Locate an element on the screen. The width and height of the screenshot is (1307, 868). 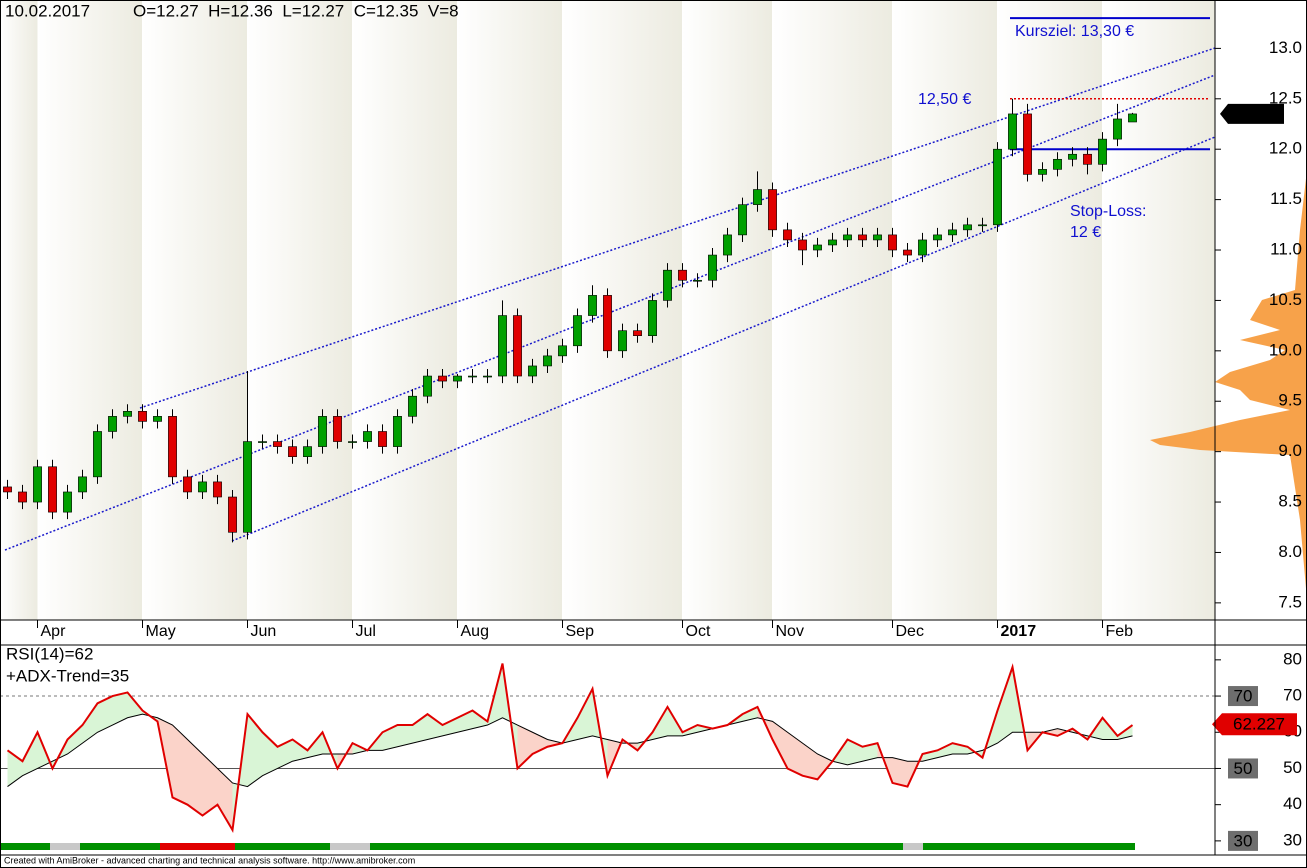
x-tick-label: Dec is located at coordinates (910, 631).